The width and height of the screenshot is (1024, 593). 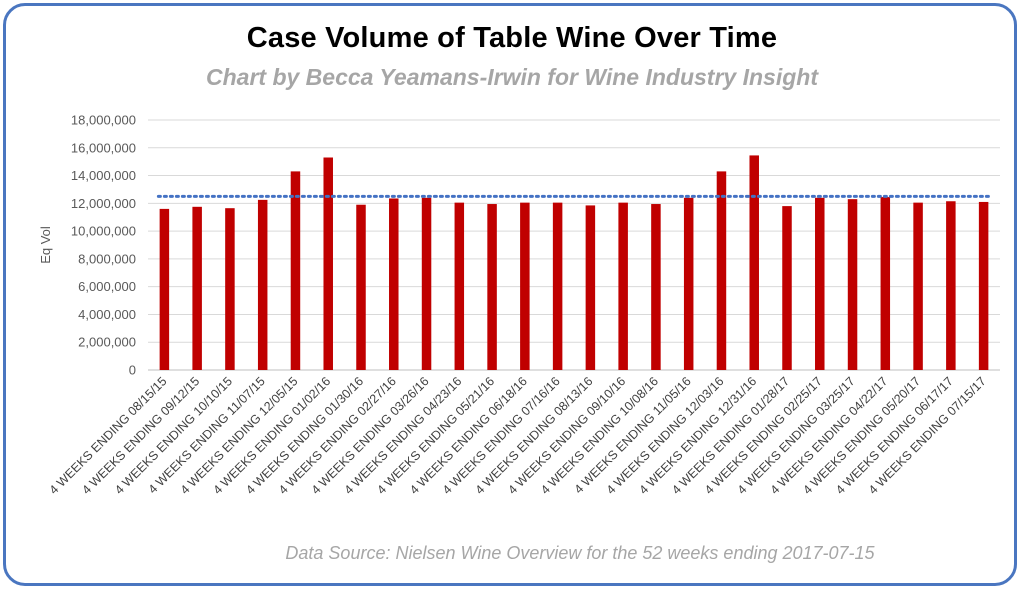 What do you see at coordinates (45, 245) in the screenshot?
I see `y-axis-label: Eq Vol` at bounding box center [45, 245].